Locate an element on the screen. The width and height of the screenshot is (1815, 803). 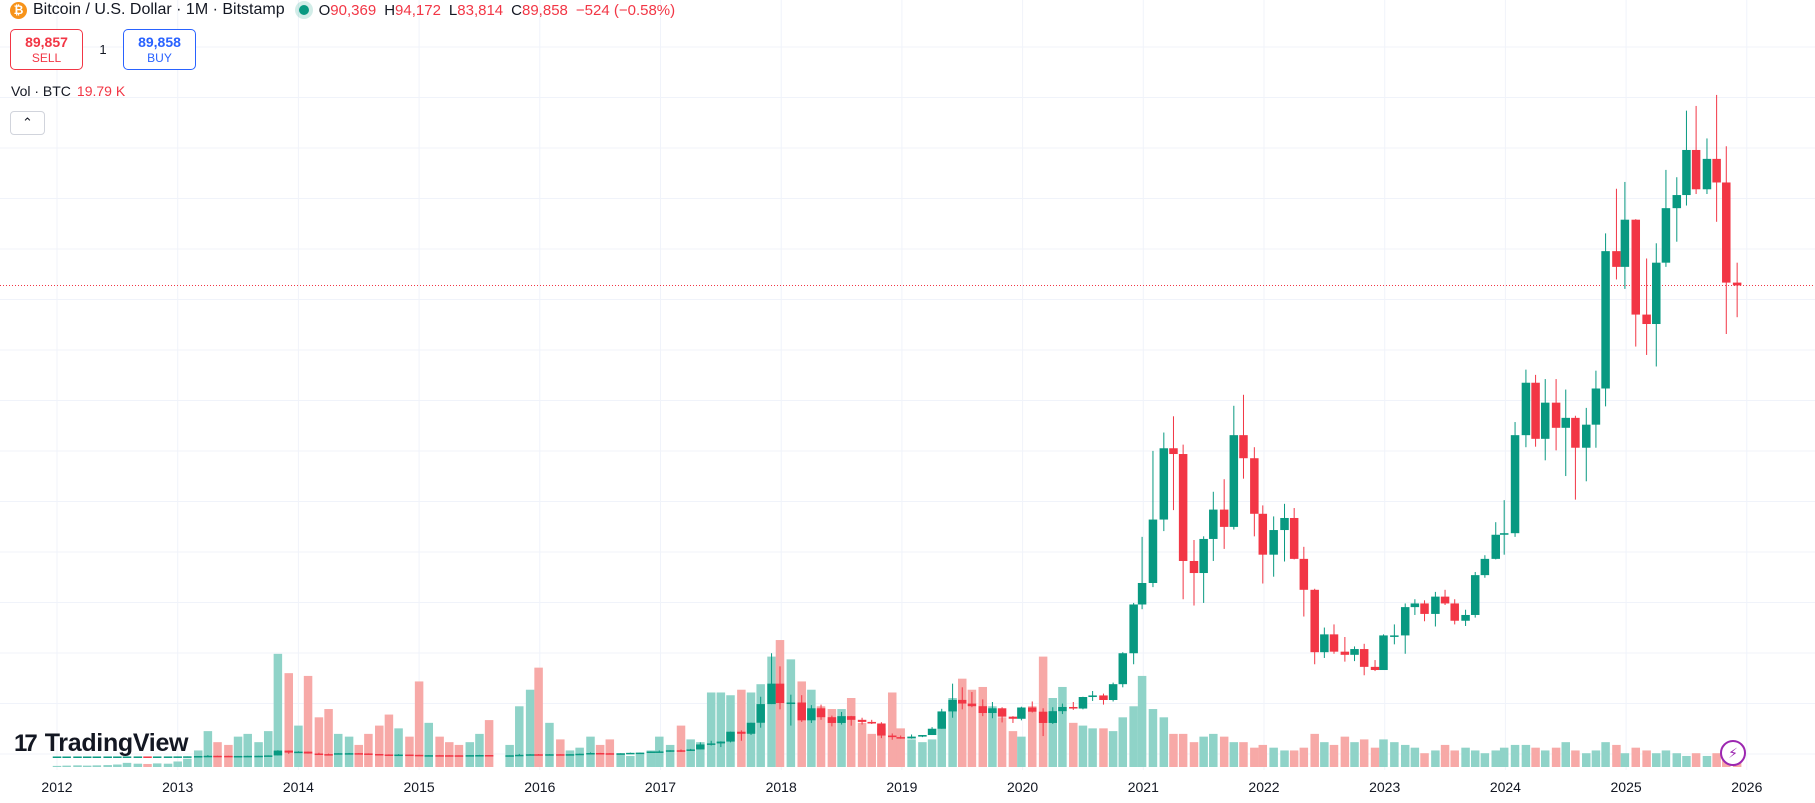
volume-legend: Vol · BTC 19.79 K is located at coordinates (68, 91).